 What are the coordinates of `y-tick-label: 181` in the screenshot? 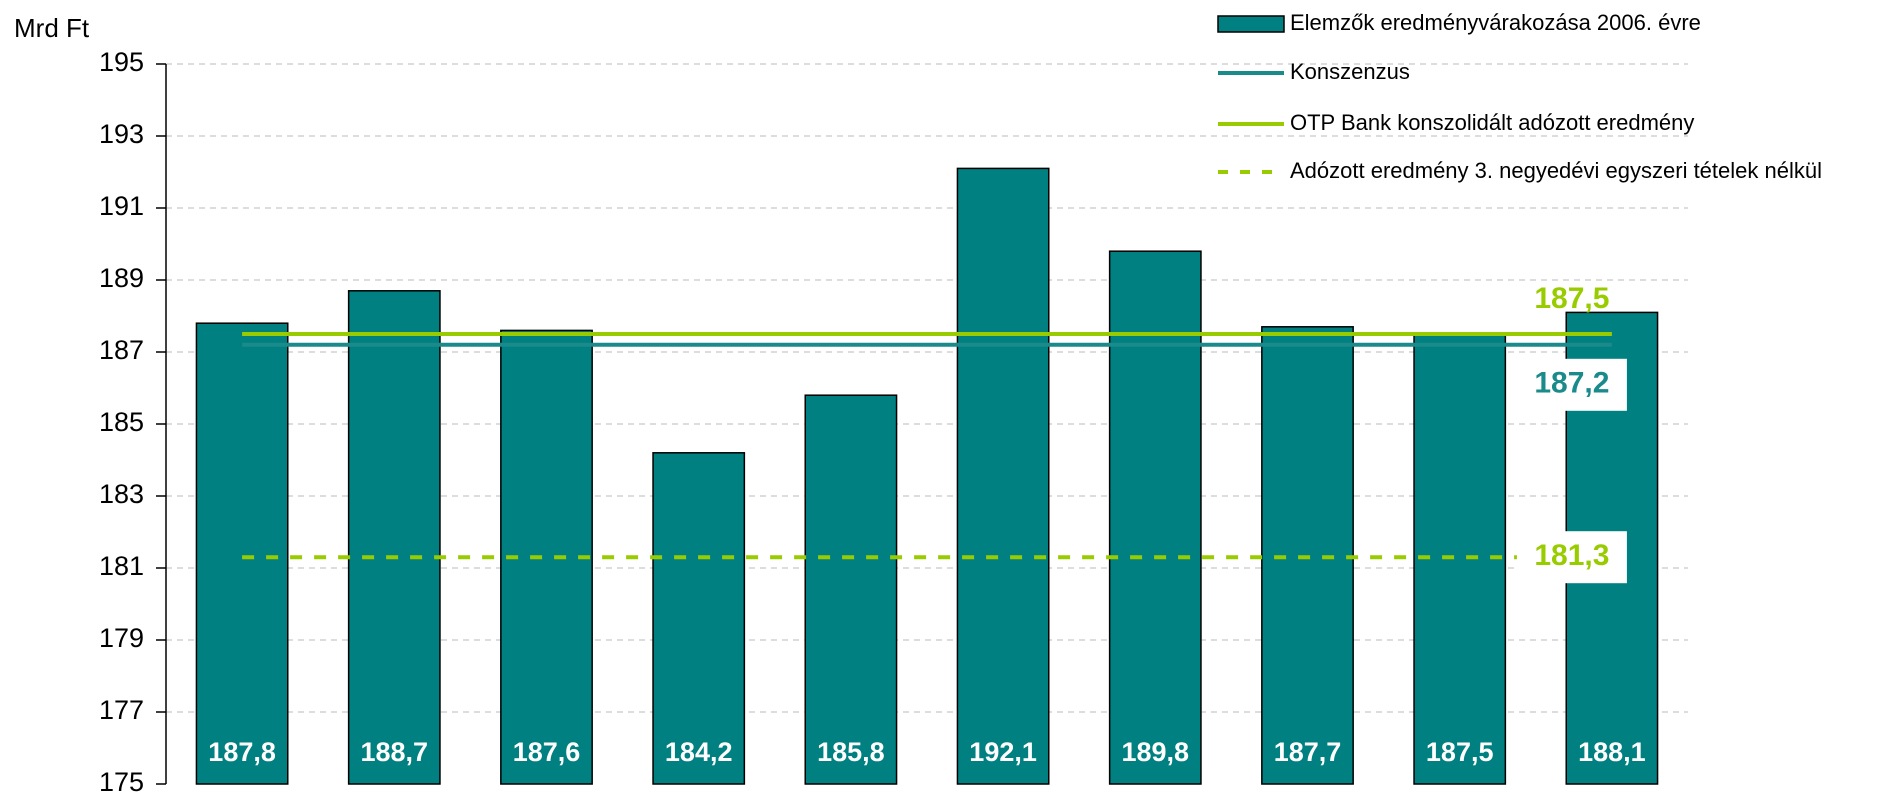 It's located at (121, 566).